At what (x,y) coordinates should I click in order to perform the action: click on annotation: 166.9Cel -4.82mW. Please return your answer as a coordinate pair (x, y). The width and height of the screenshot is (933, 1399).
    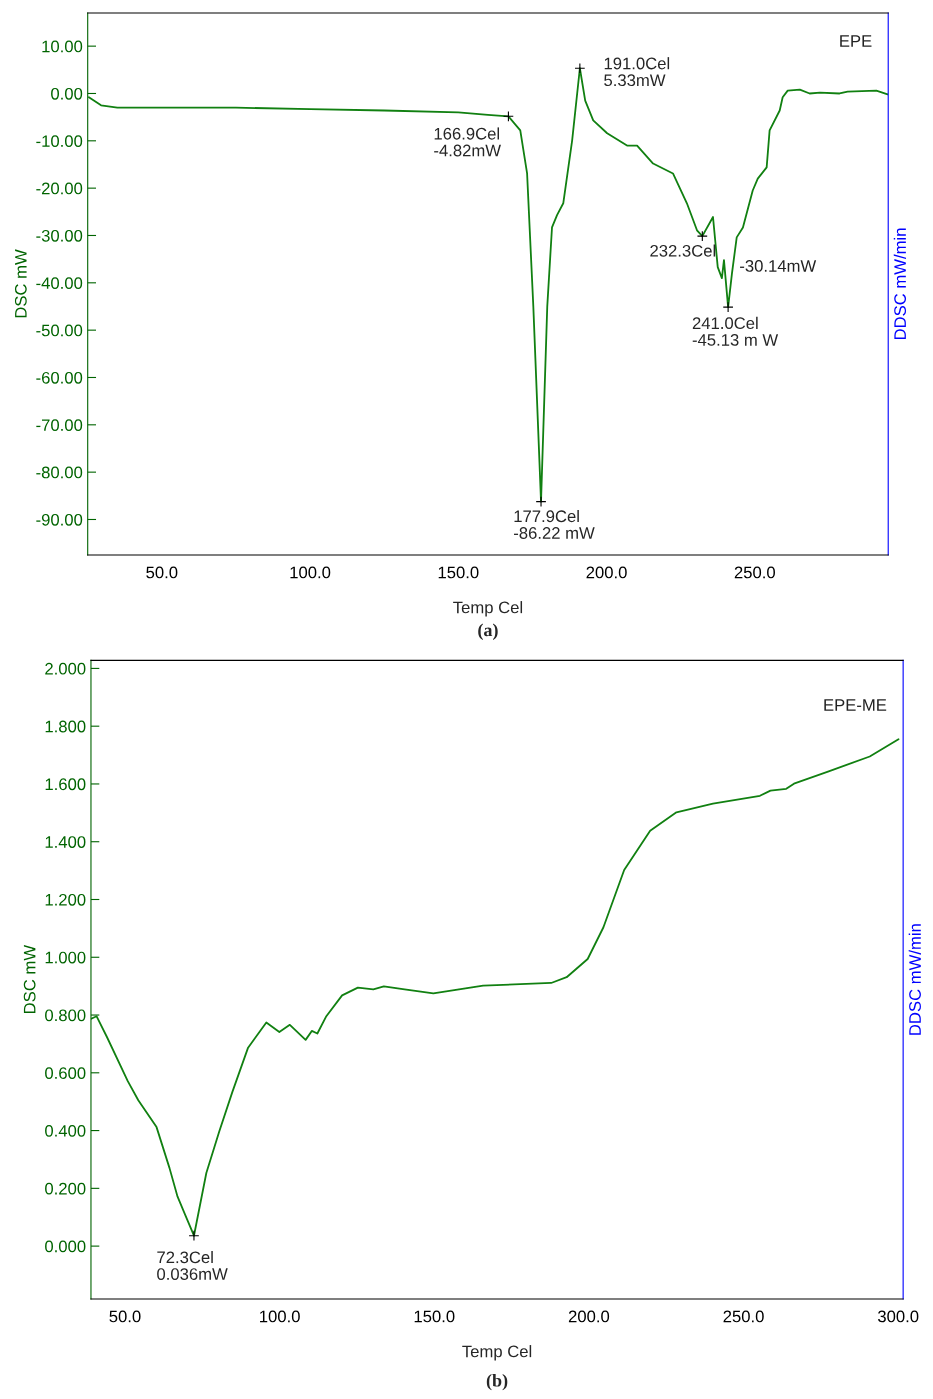
    Looking at the image, I should click on (467, 142).